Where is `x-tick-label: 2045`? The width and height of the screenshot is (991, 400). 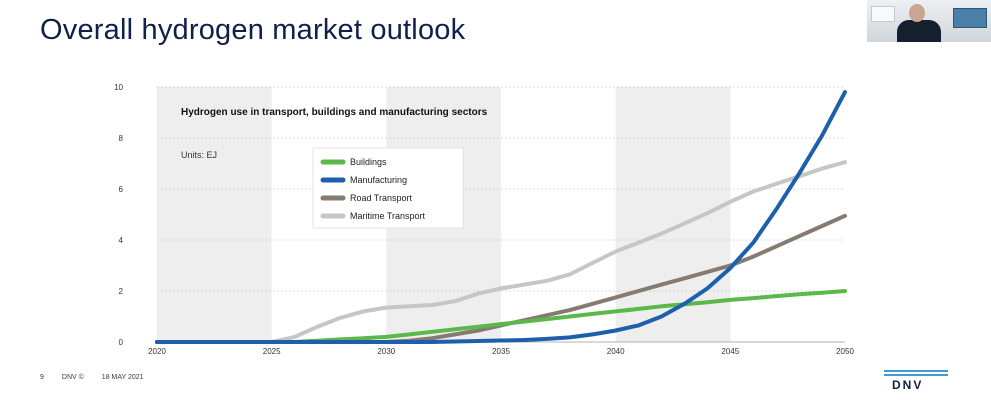 x-tick-label: 2045 is located at coordinates (730, 351).